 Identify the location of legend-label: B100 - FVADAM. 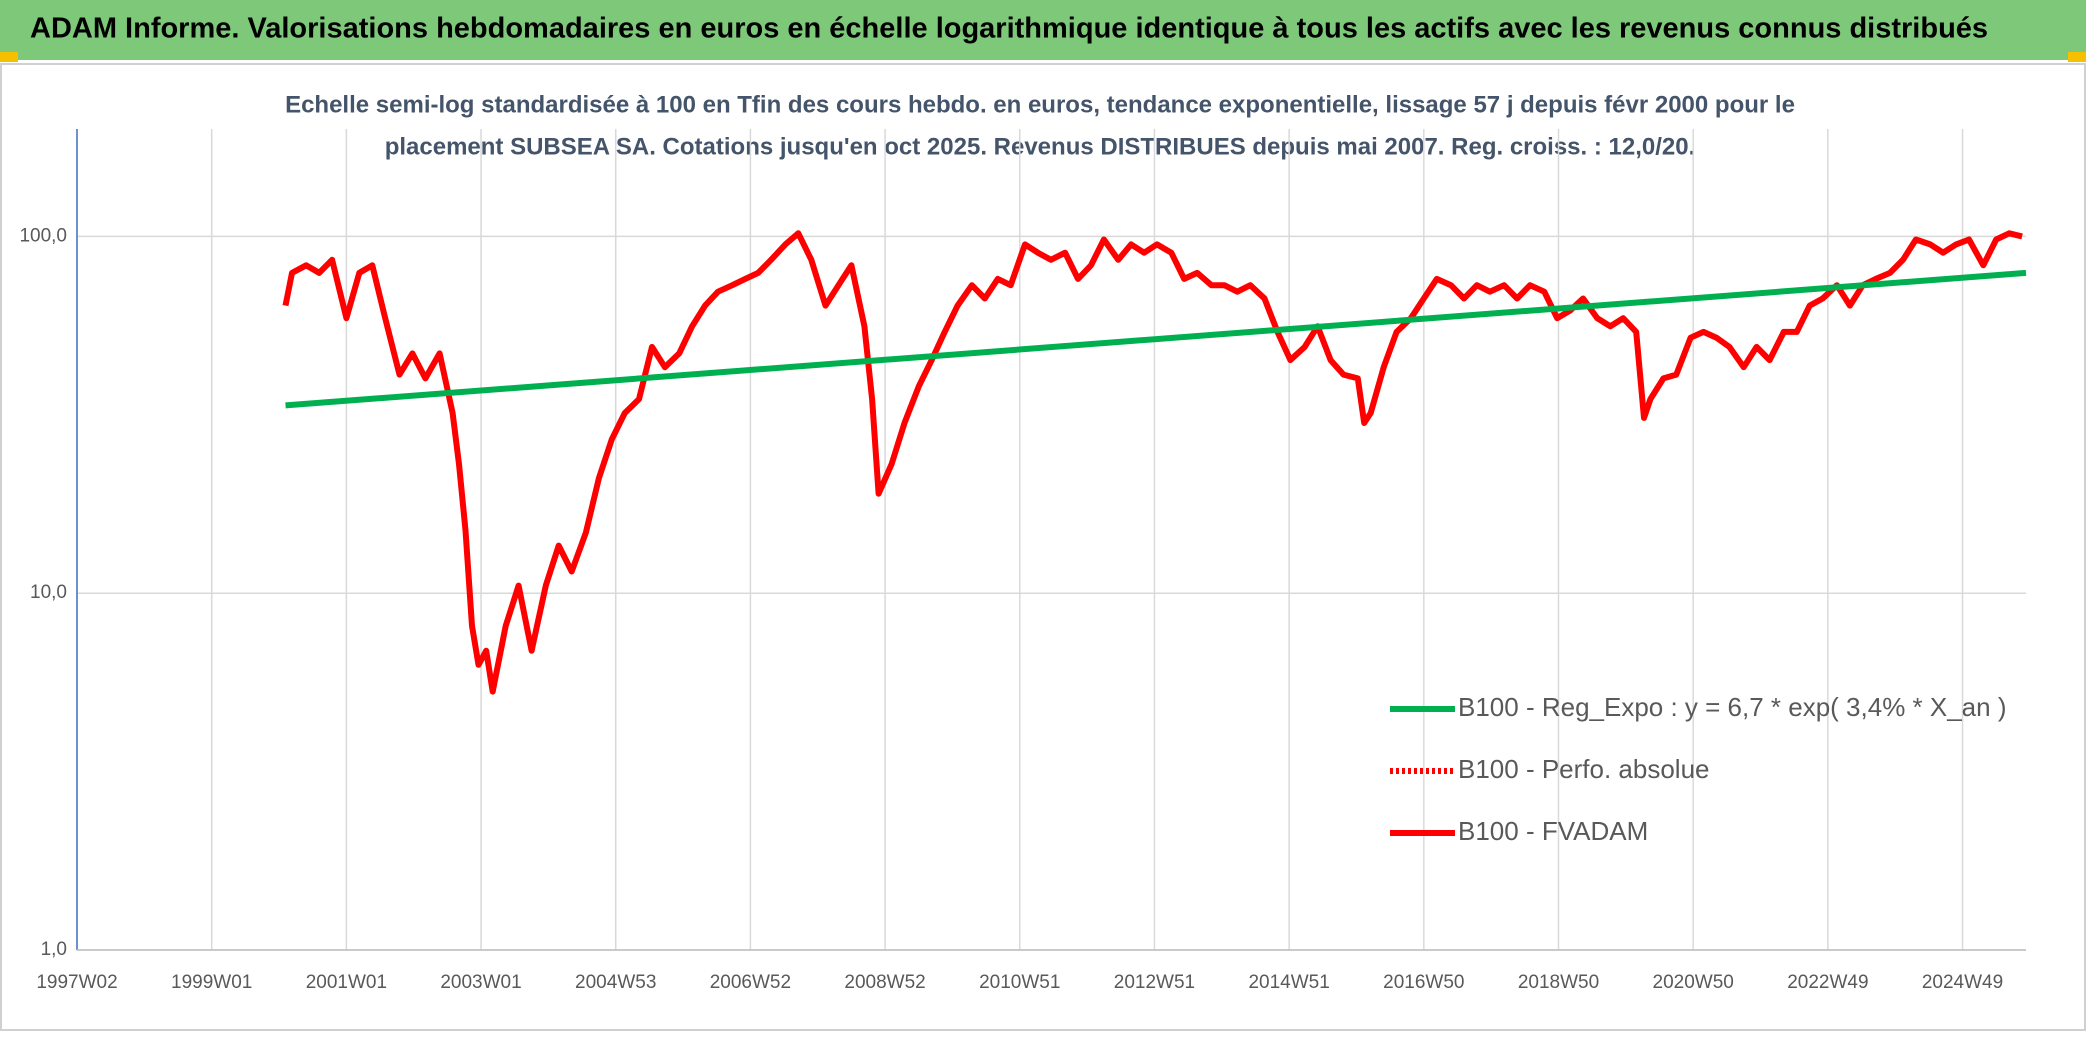
(1553, 831).